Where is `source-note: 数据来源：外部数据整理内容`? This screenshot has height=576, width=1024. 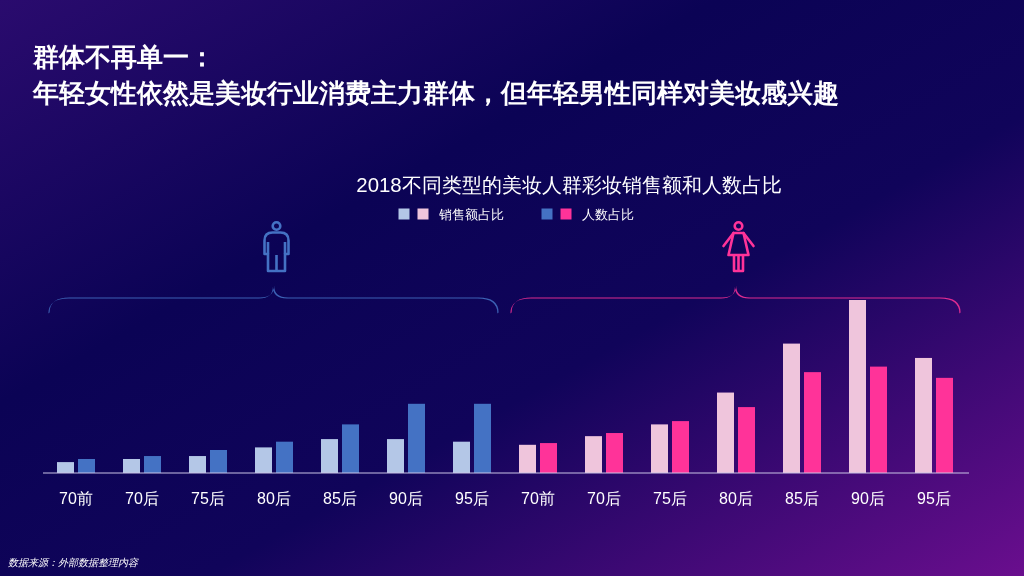 source-note: 数据来源：外部数据整理内容 is located at coordinates (73, 562).